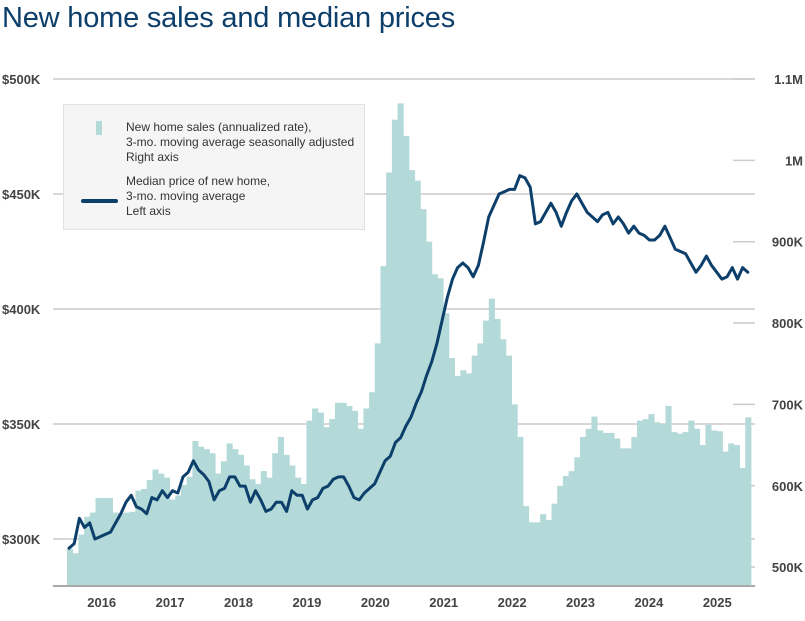 Image resolution: width=805 pixels, height=621 pixels. I want to click on x-axis-tick-label: 2025, so click(717, 602).